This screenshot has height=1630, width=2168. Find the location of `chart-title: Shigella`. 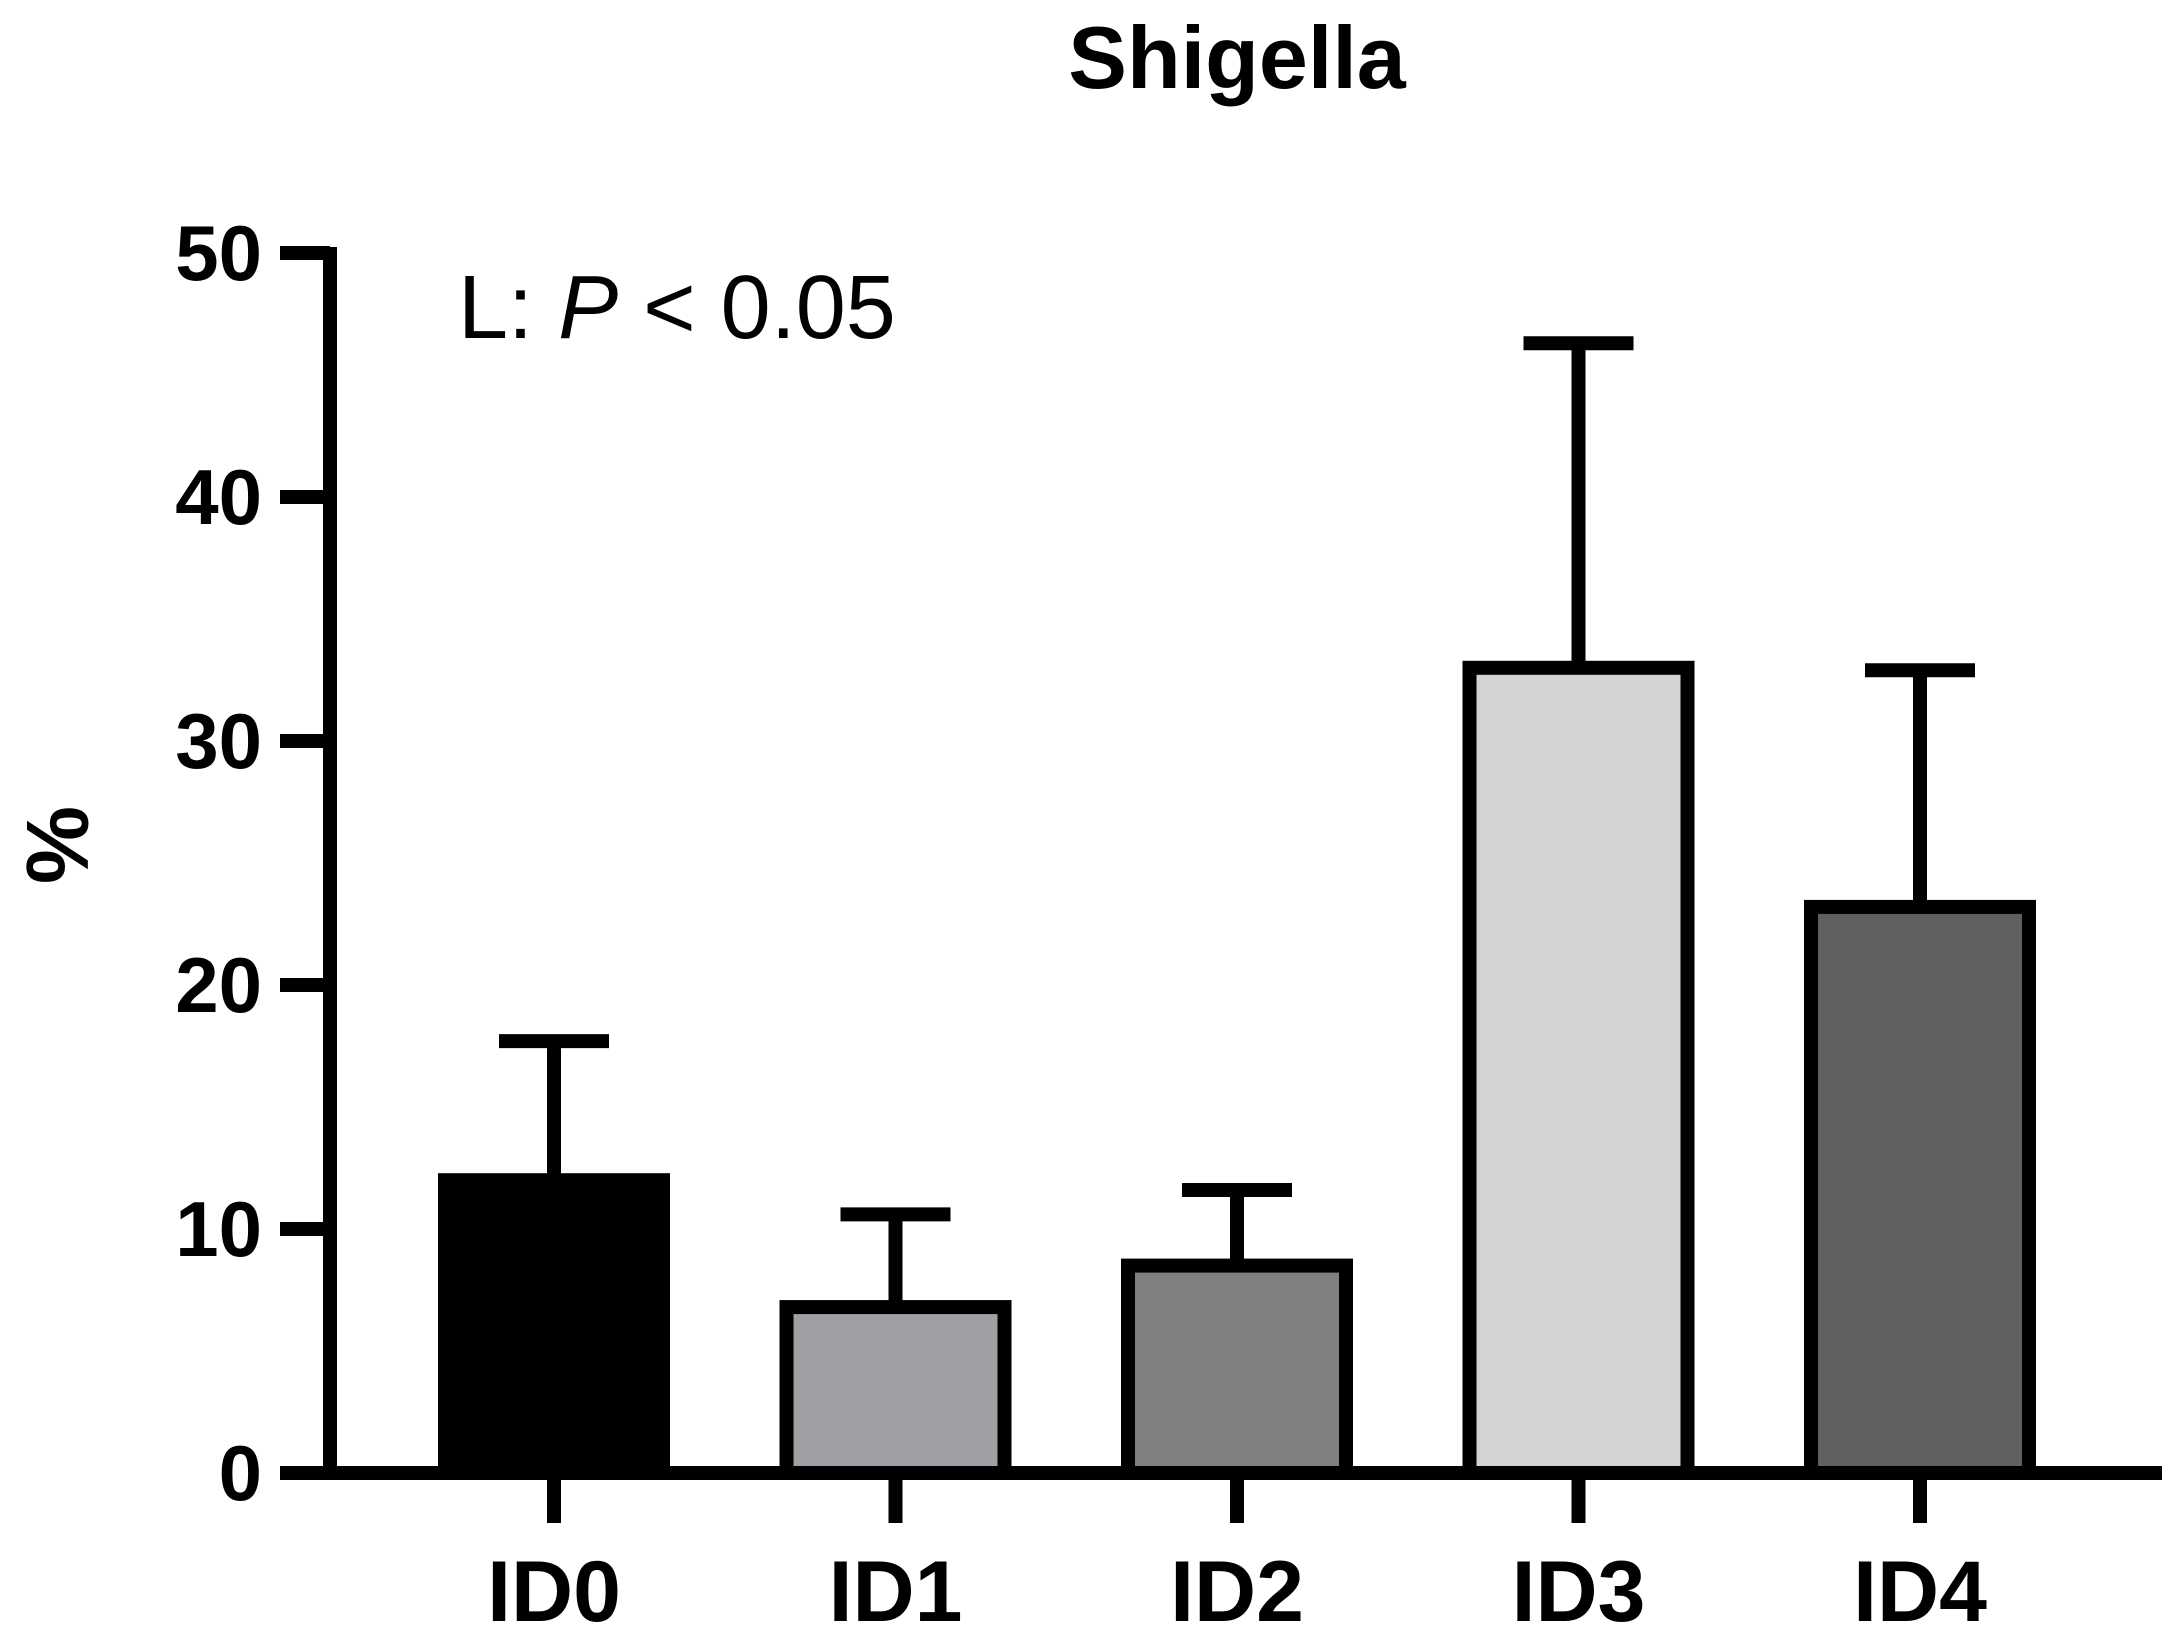

chart-title: Shigella is located at coordinates (1237, 57).